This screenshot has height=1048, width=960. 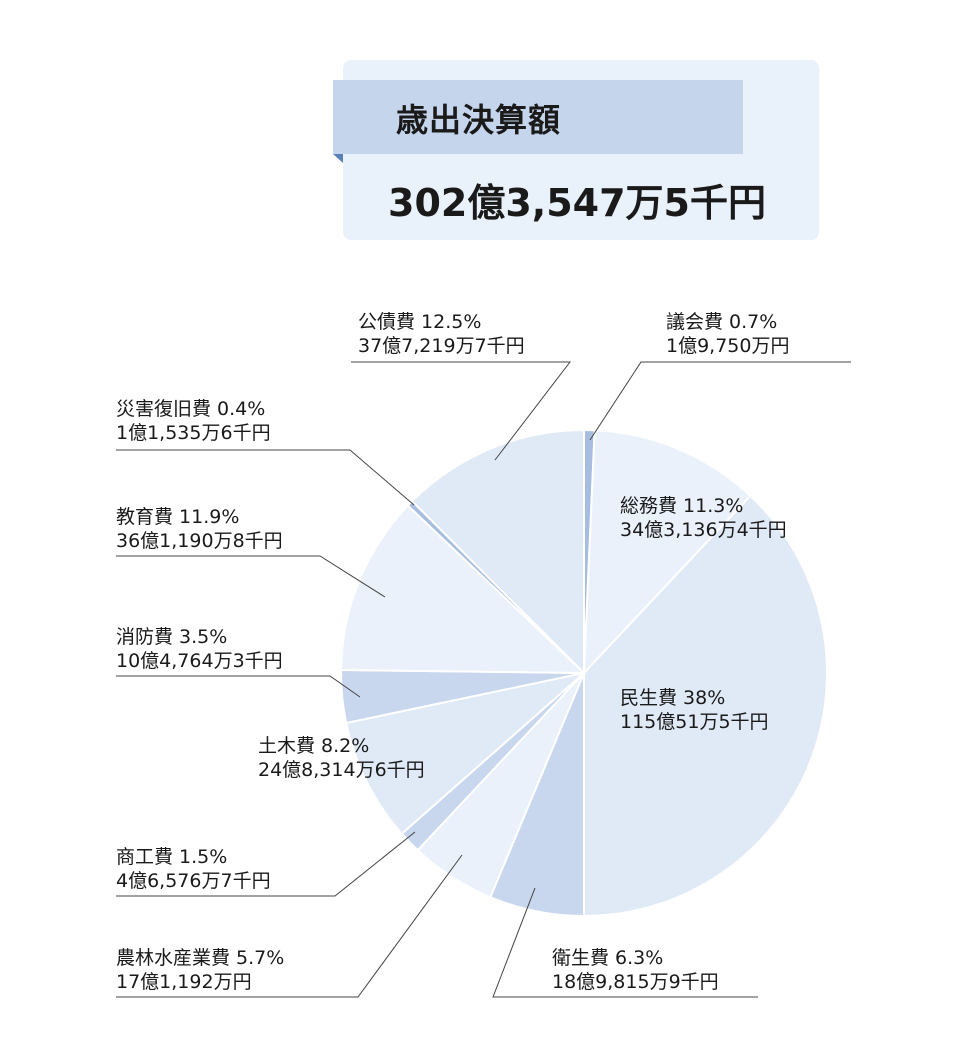 I want to click on slice-label-name: 商工費 1.5%, so click(x=172, y=857).